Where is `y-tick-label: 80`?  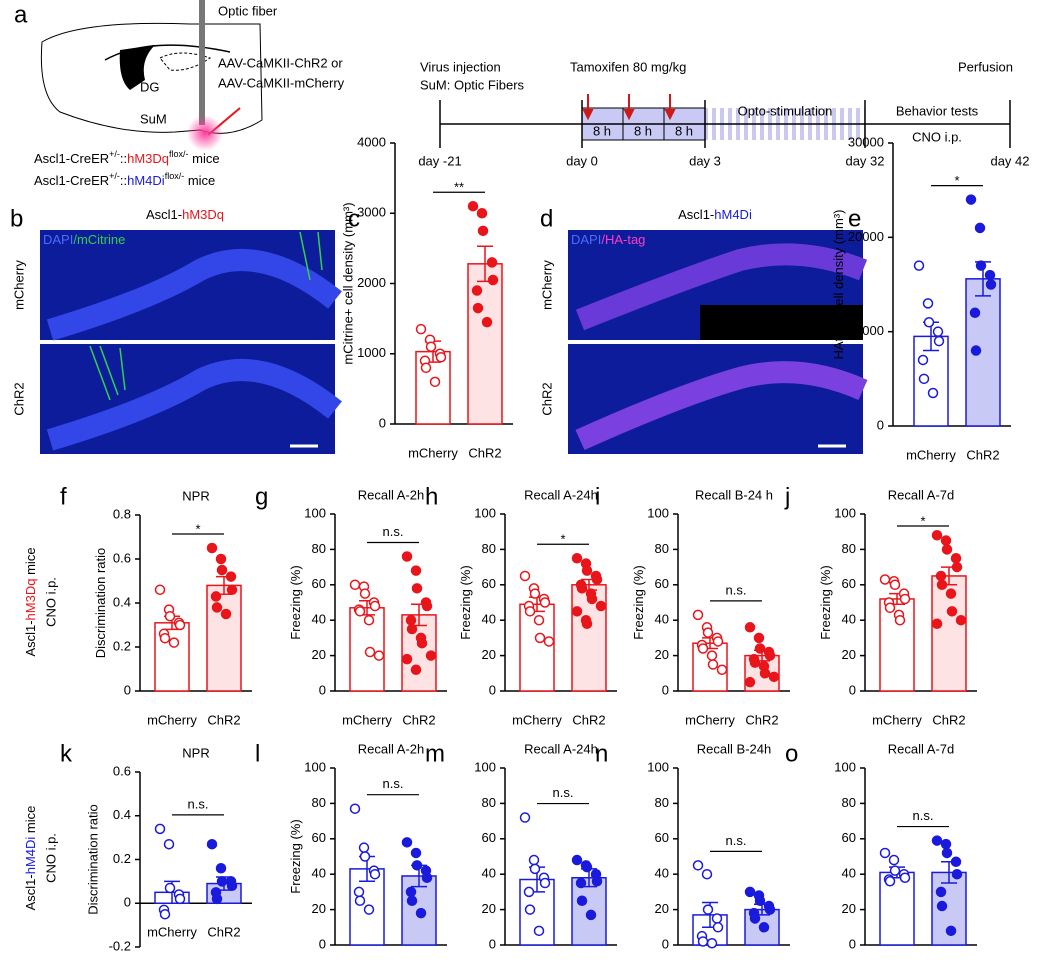 y-tick-label: 80 is located at coordinates (662, 548).